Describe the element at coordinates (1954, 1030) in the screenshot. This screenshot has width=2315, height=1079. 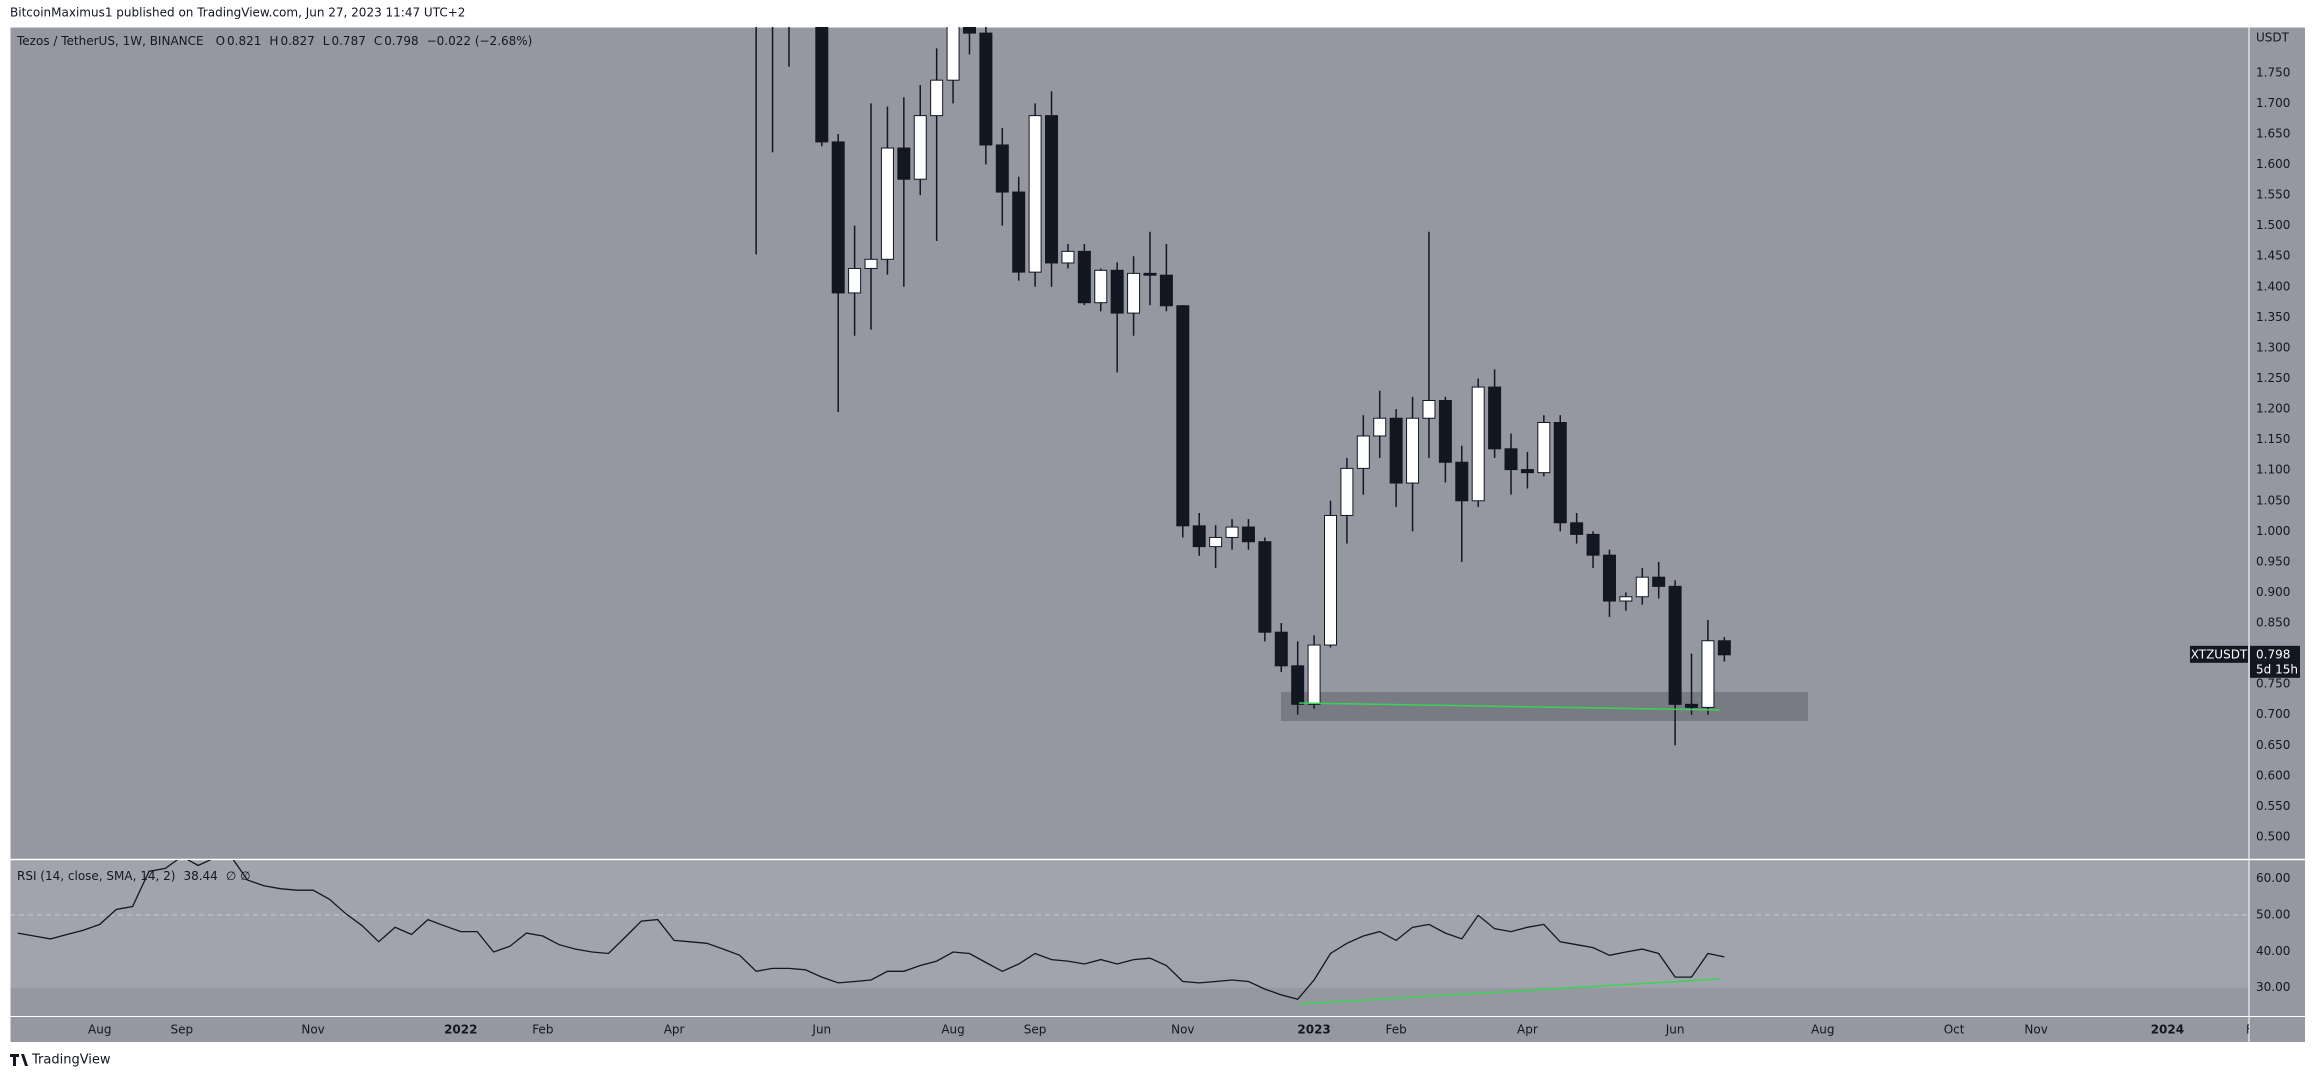
I see `x-tick-label: Oct` at that location.